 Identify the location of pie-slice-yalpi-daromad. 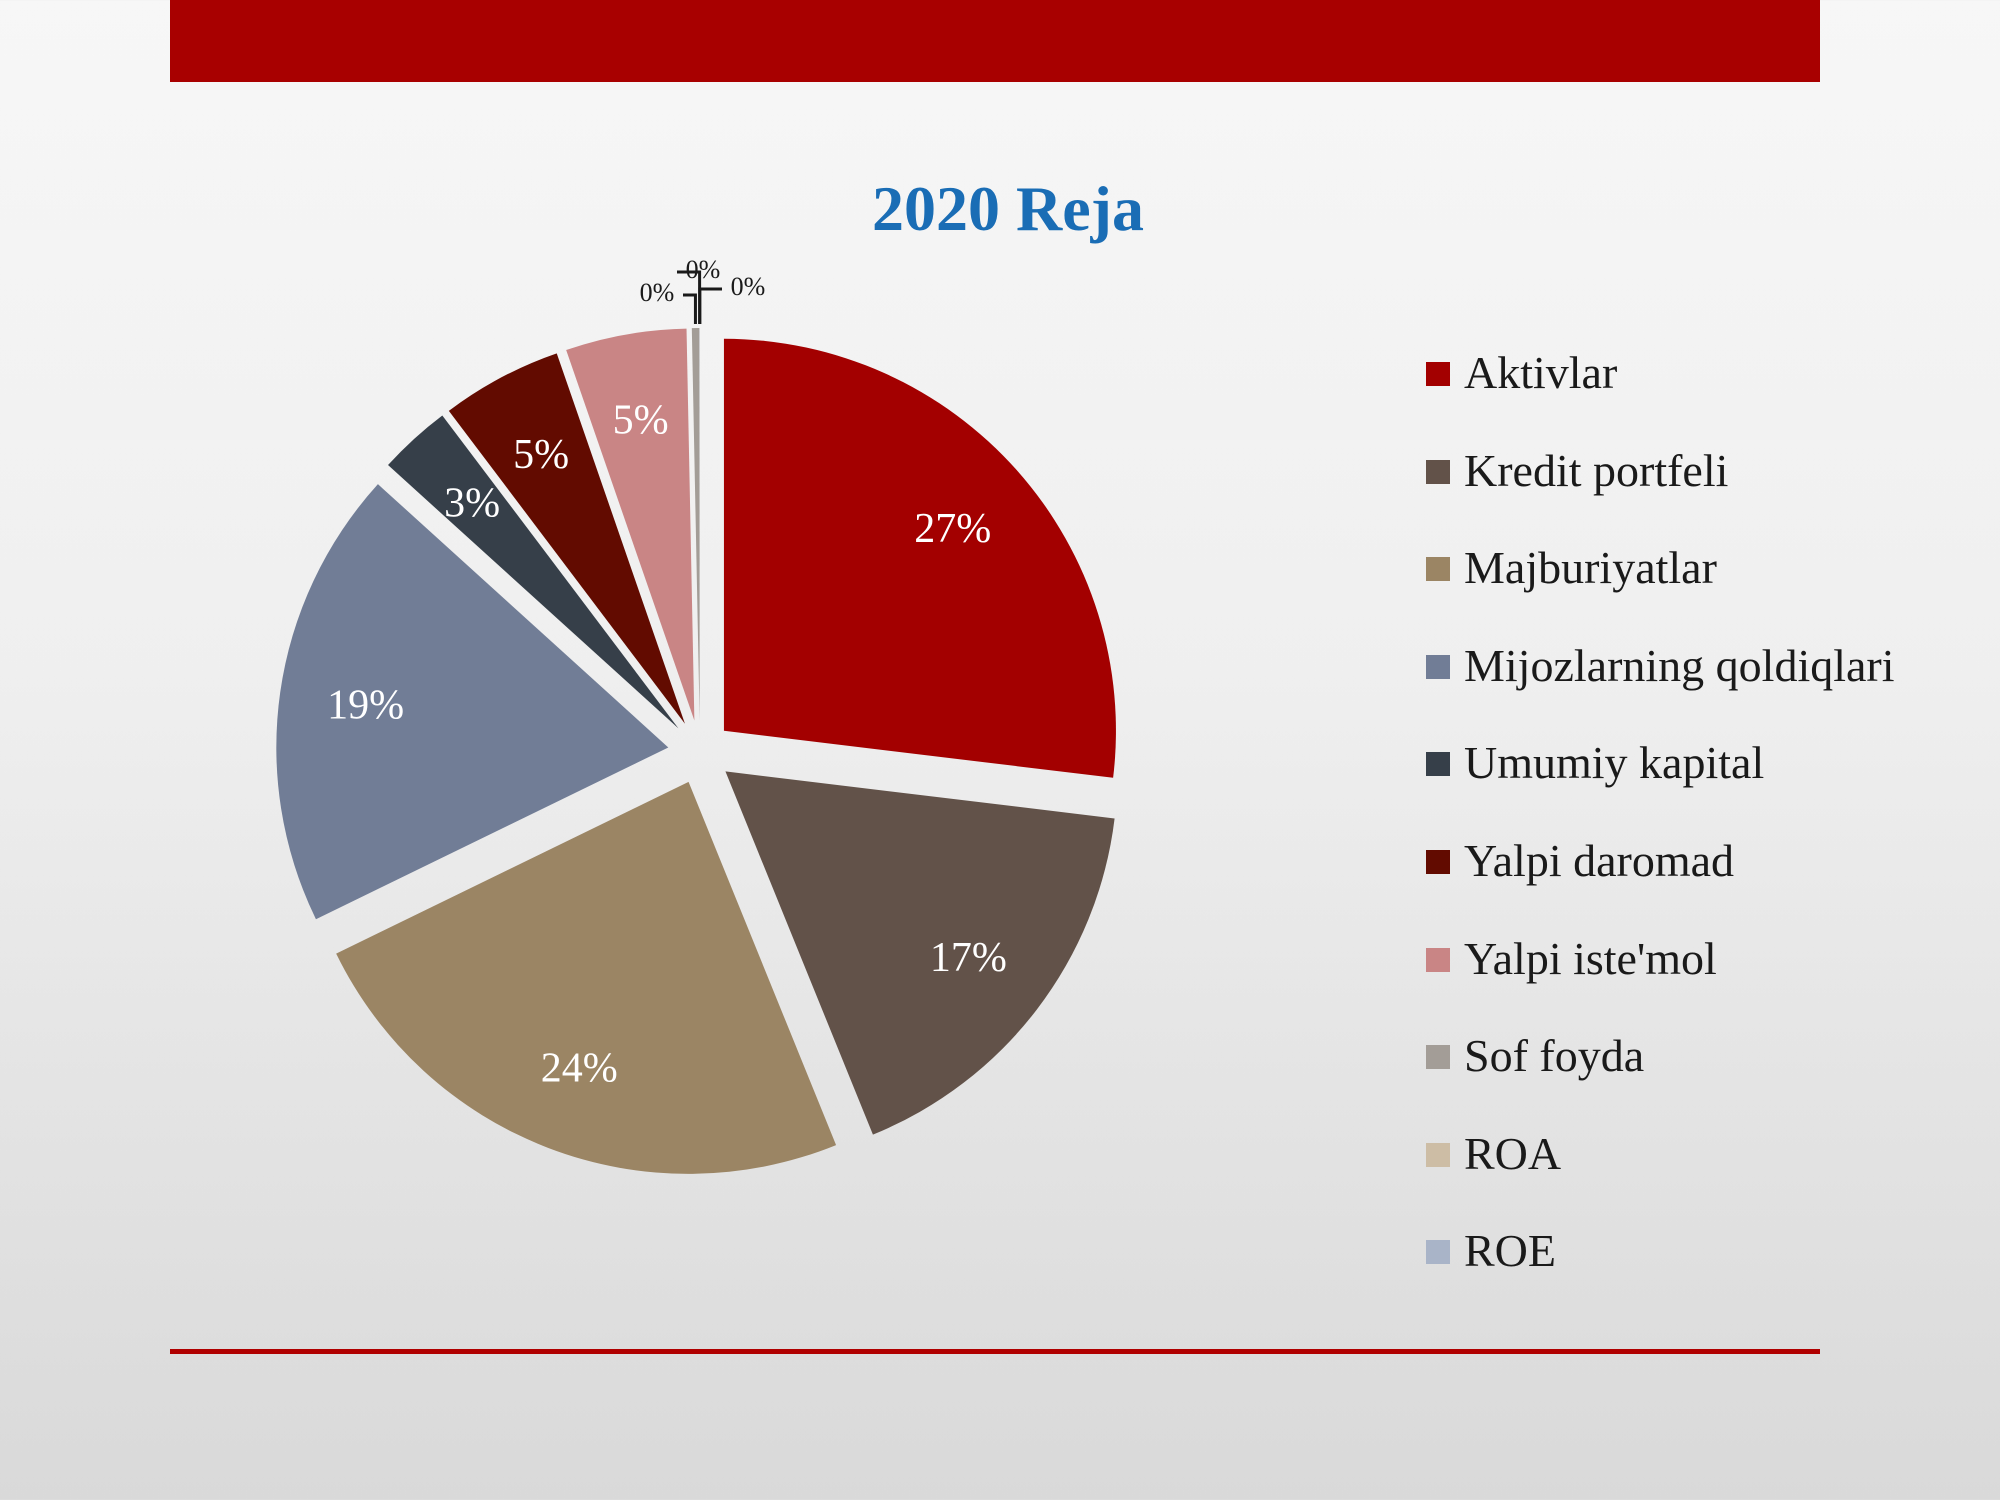
(566, 538).